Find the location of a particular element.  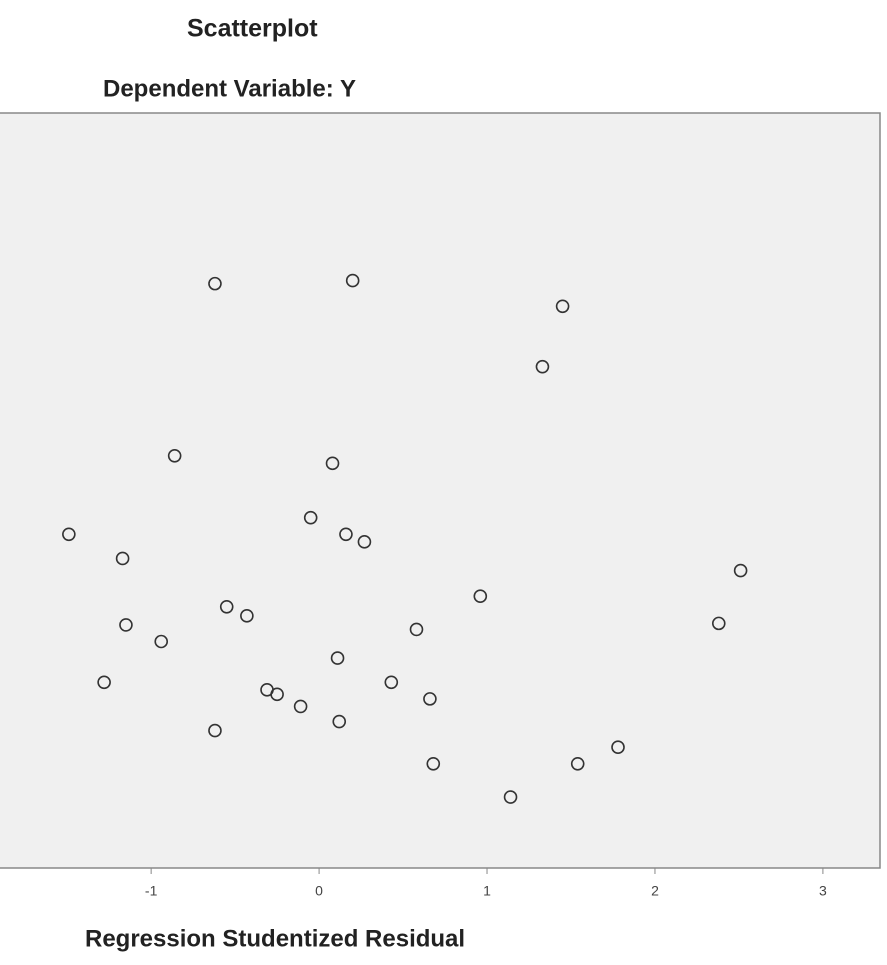

x-tick-label: -1 is located at coordinates (151, 891).